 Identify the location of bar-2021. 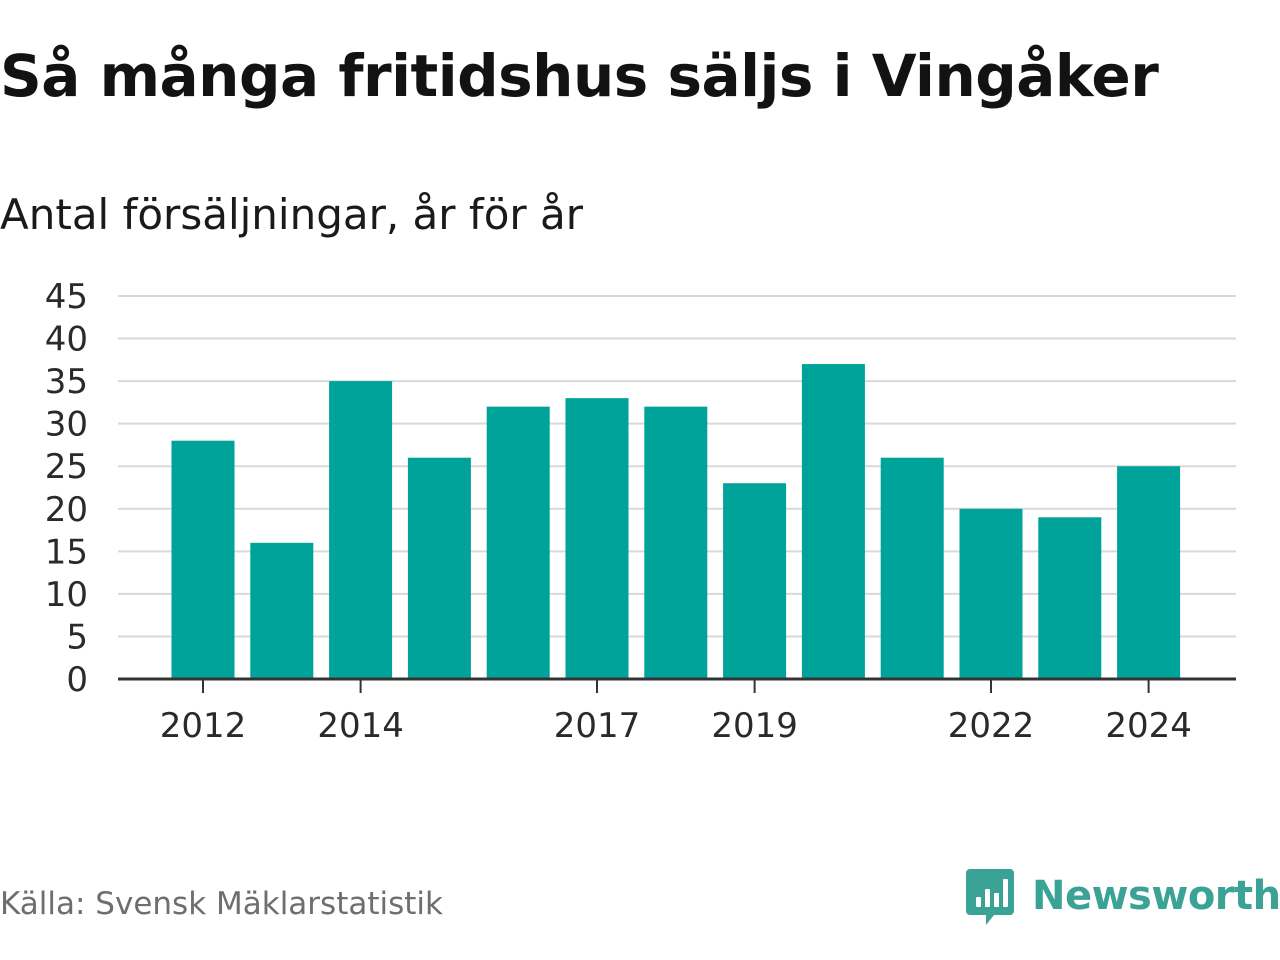
(912, 568).